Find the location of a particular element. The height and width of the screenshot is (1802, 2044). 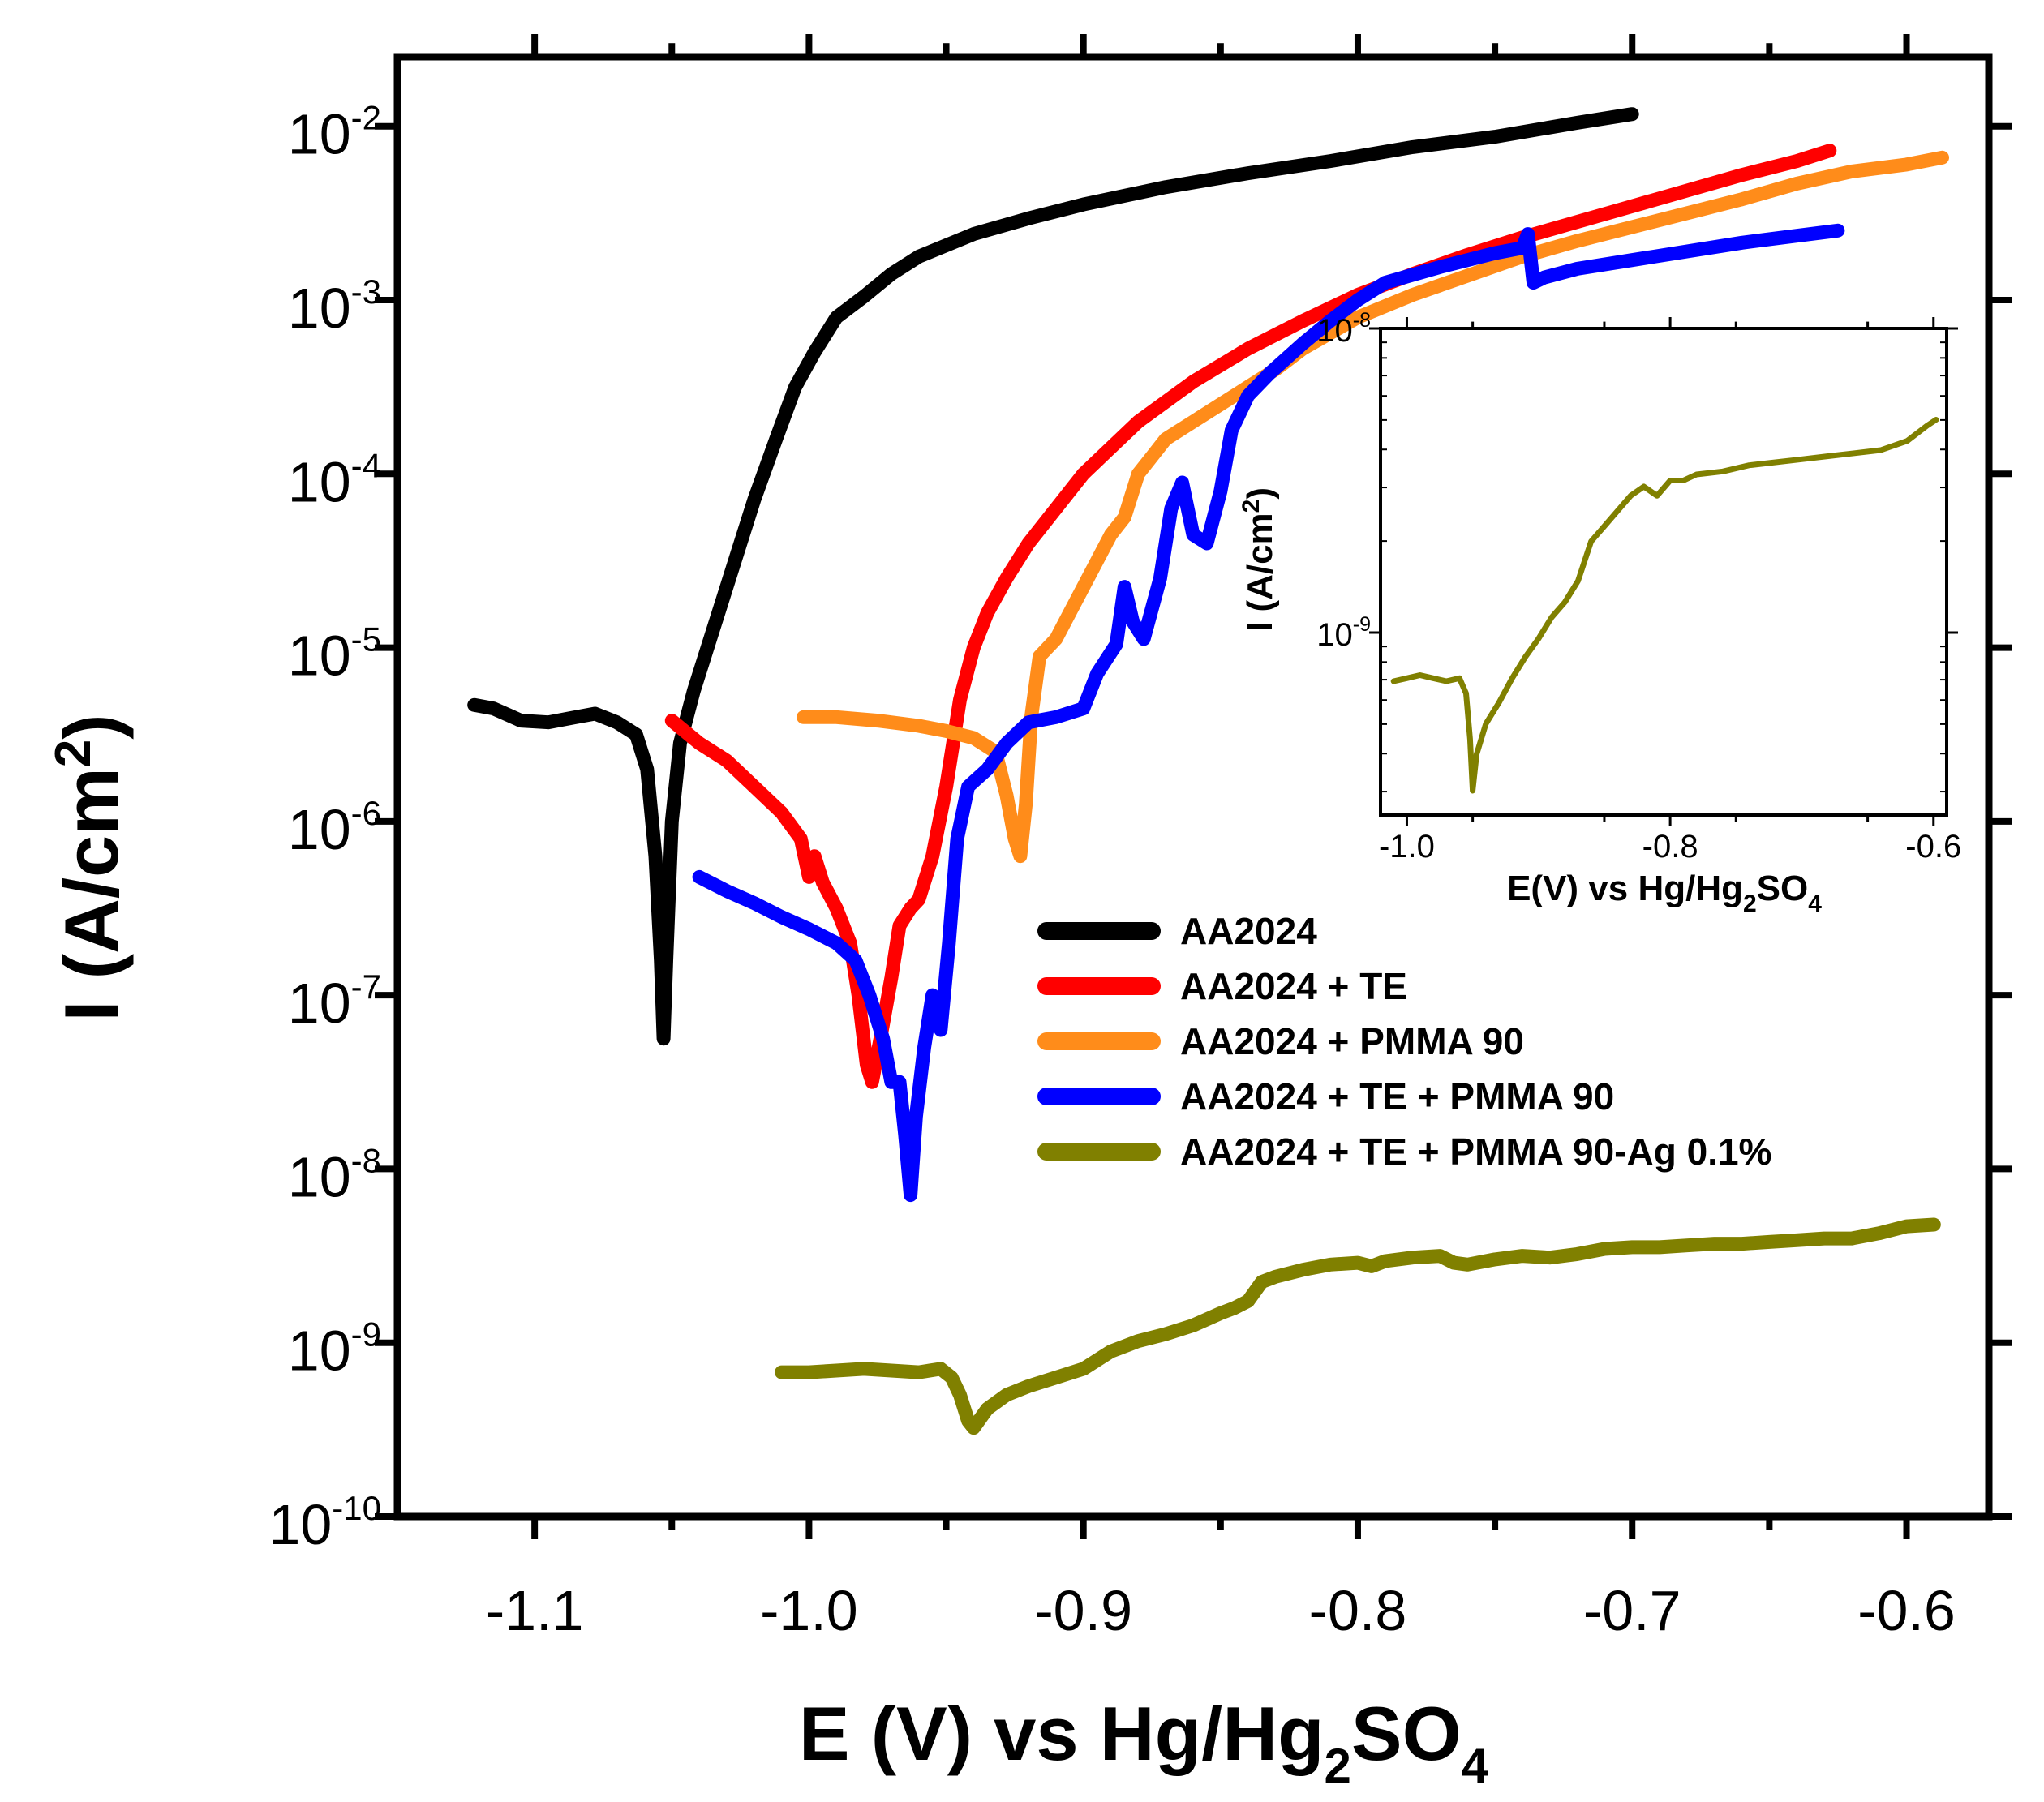

legend-label-aa2024: AA2024 is located at coordinates (1248, 931).